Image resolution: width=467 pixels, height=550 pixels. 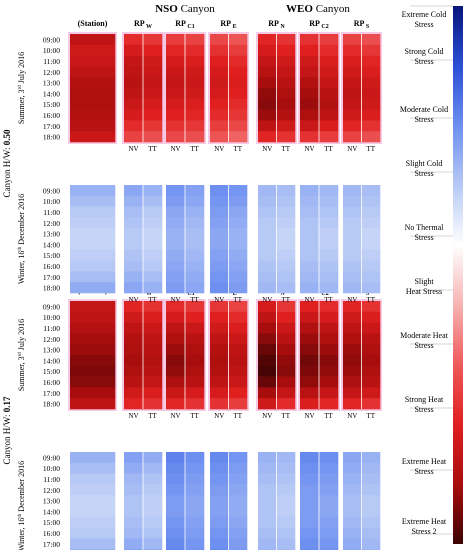 What do you see at coordinates (51, 501) in the screenshot?
I see `time-label: 13:00` at bounding box center [51, 501].